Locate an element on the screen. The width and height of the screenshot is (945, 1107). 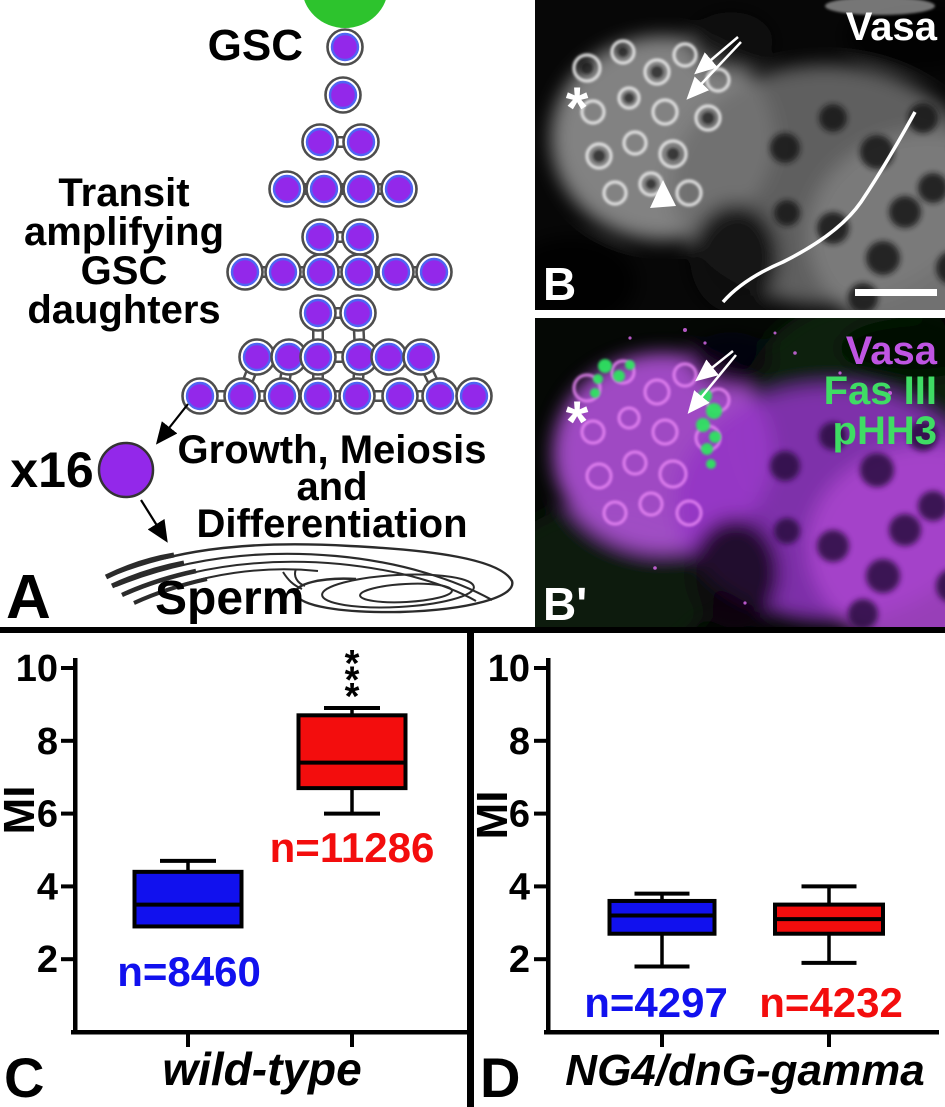
transit-line-1: Transit is located at coordinates (123, 193).